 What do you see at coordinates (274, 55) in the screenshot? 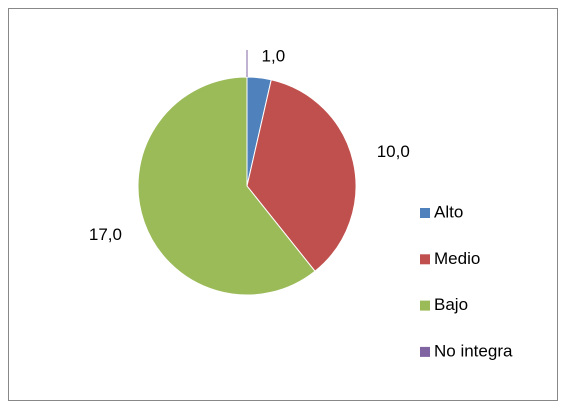
I see `data-label: 1,0` at bounding box center [274, 55].